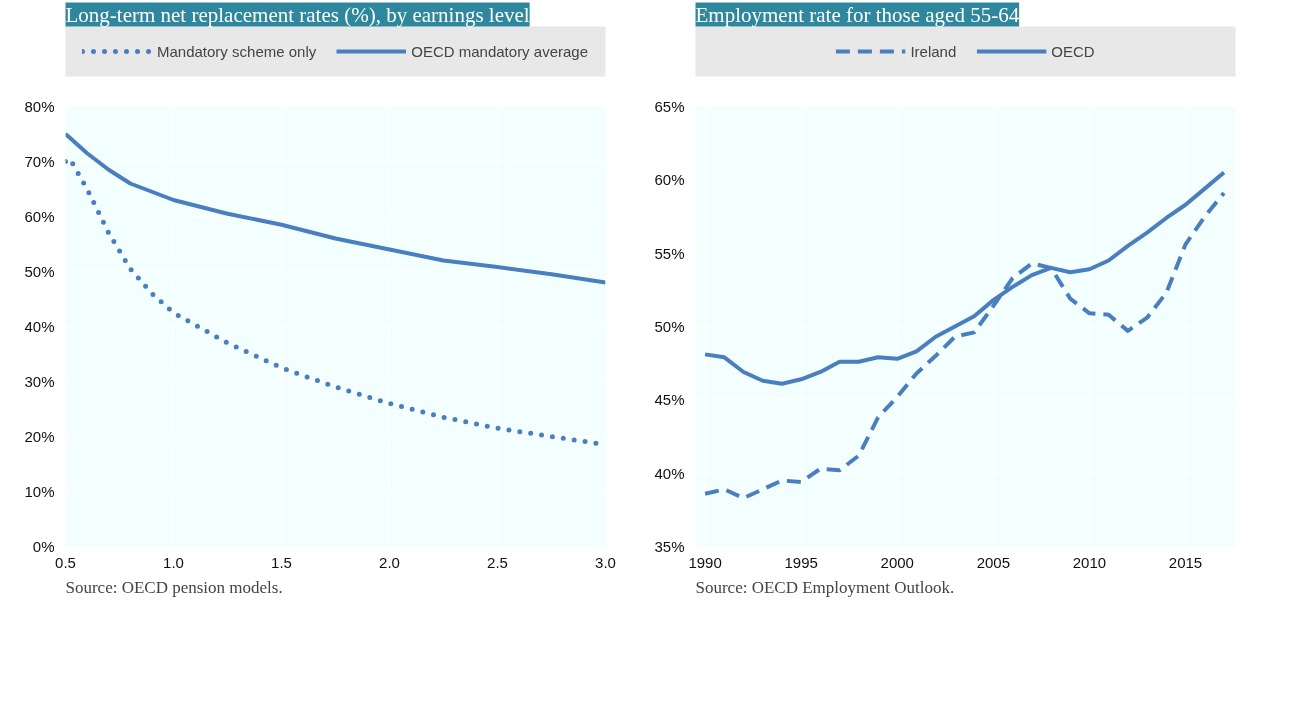 The image size is (1303, 713). What do you see at coordinates (39, 436) in the screenshot?
I see `y-tick-label: 20%` at bounding box center [39, 436].